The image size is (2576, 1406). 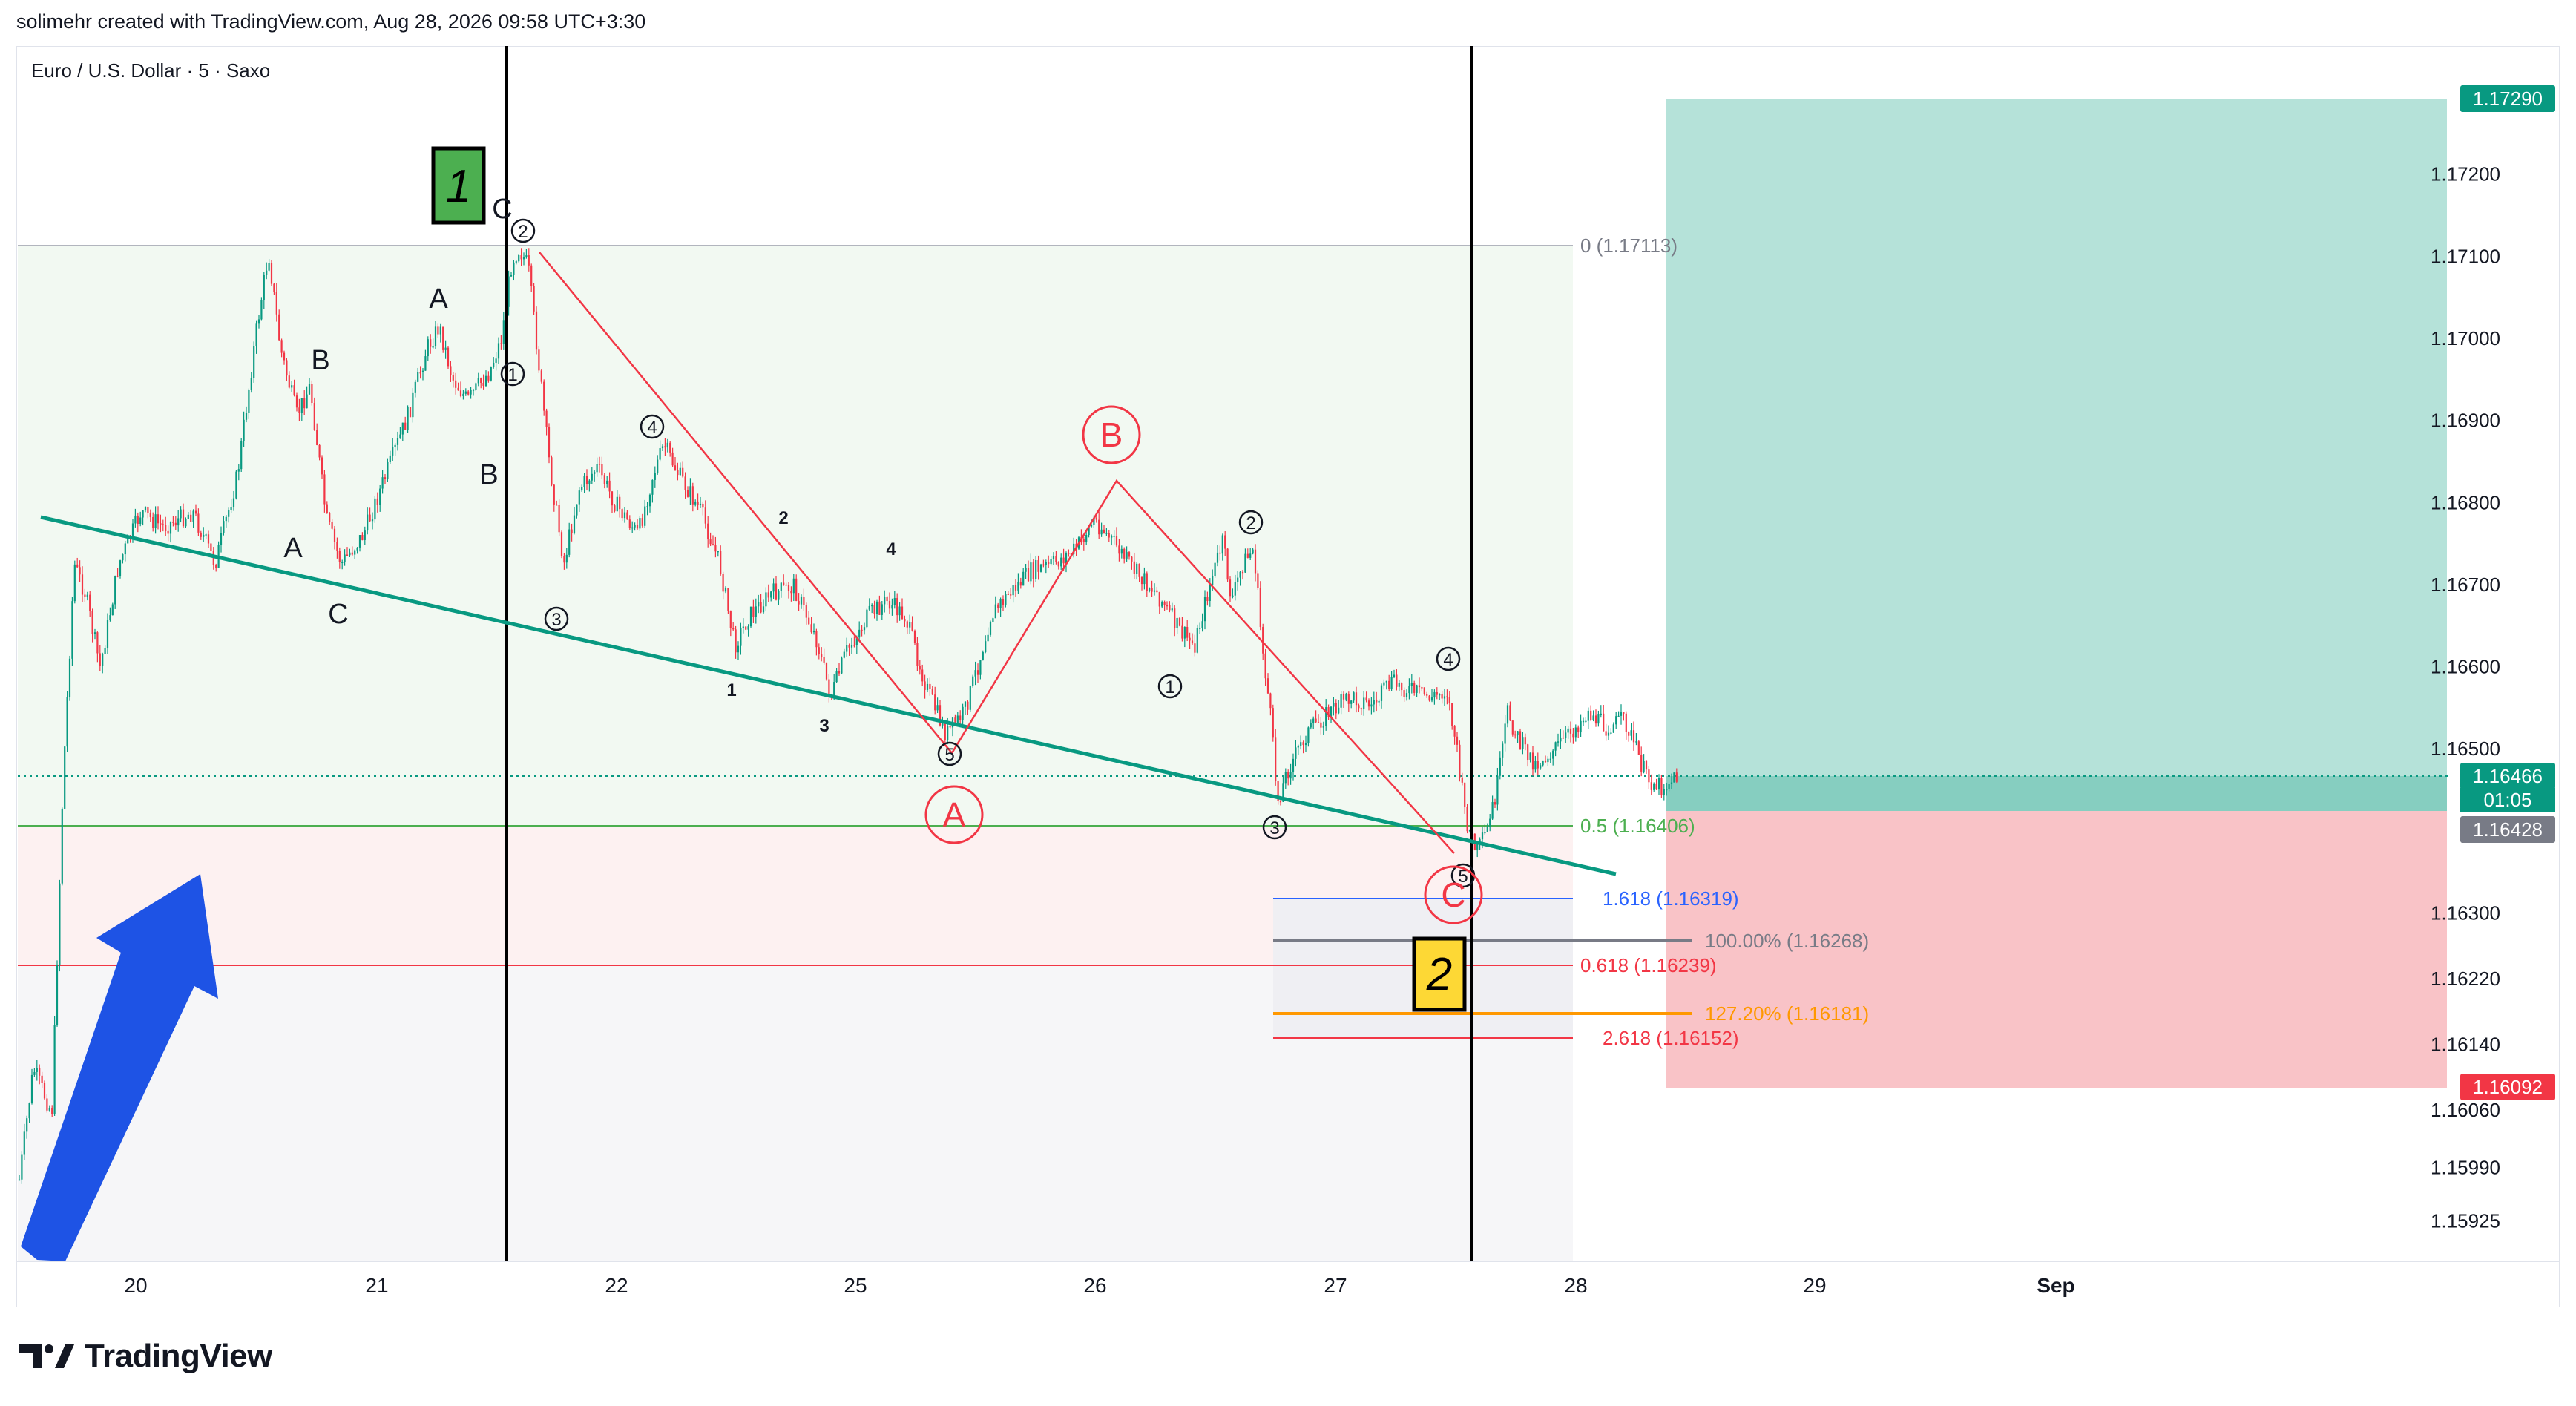 What do you see at coordinates (150, 70) in the screenshot?
I see `chart-title: Euro / U.S. Dollar · 5 · Saxo` at bounding box center [150, 70].